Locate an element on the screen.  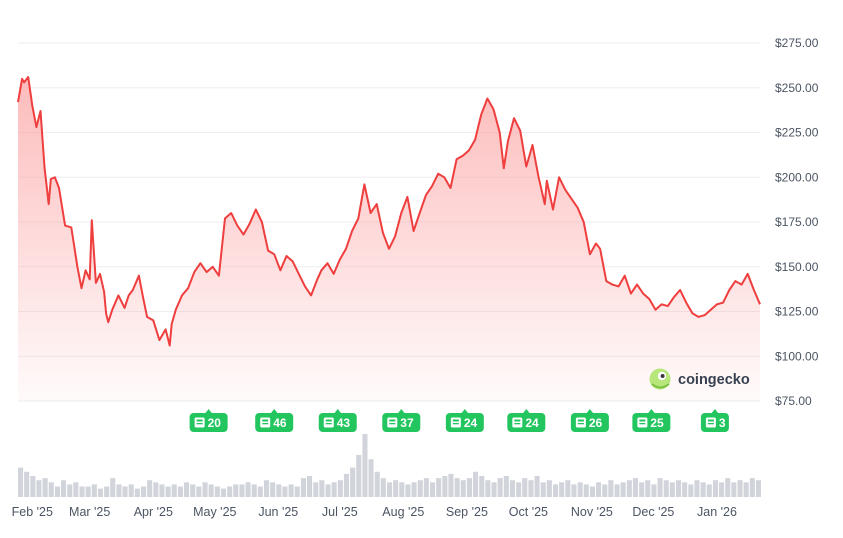
news-badge: 26 is located at coordinates (589, 420).